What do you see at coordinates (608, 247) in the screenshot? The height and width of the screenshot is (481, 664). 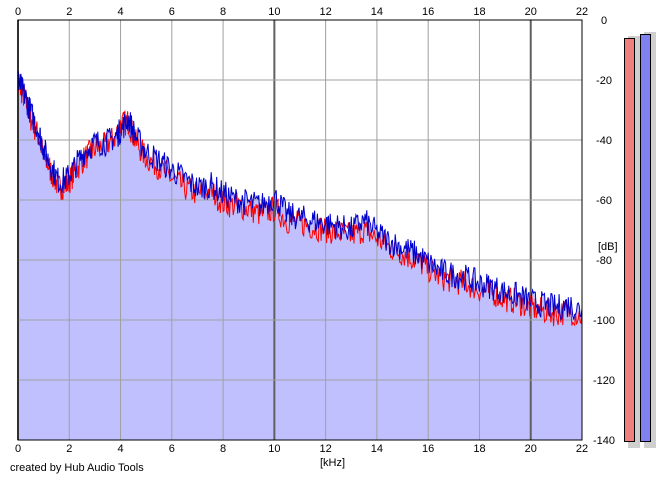 I see `y-axis-label: [dB]` at bounding box center [608, 247].